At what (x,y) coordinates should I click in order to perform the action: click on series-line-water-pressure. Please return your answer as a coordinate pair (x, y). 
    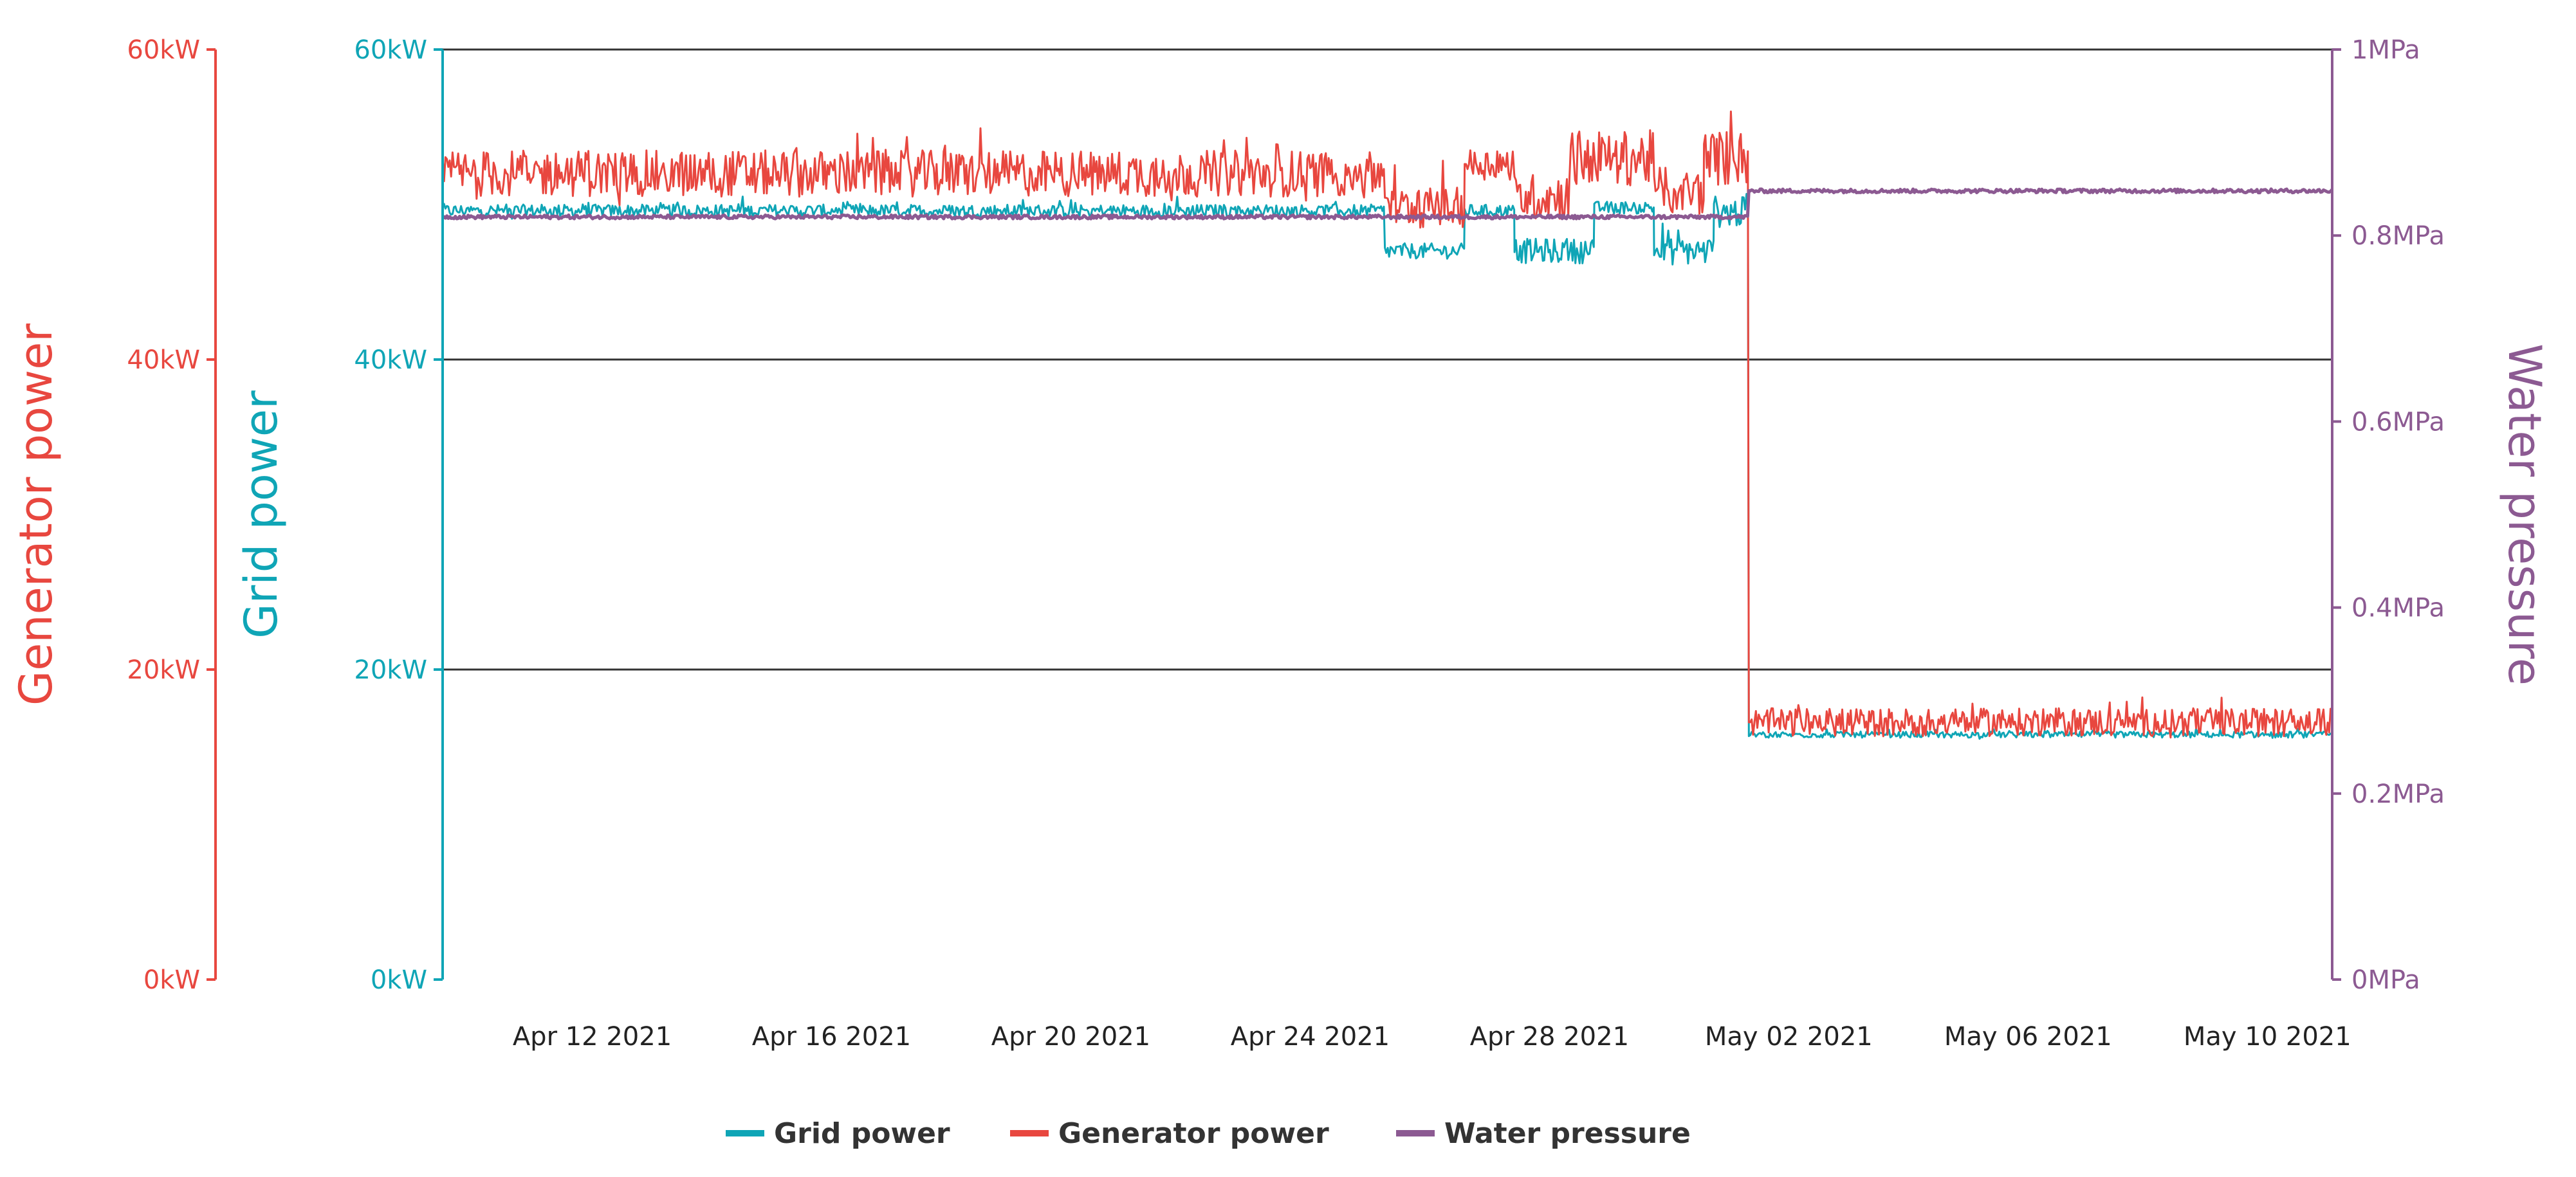
    Looking at the image, I should click on (1387, 204).